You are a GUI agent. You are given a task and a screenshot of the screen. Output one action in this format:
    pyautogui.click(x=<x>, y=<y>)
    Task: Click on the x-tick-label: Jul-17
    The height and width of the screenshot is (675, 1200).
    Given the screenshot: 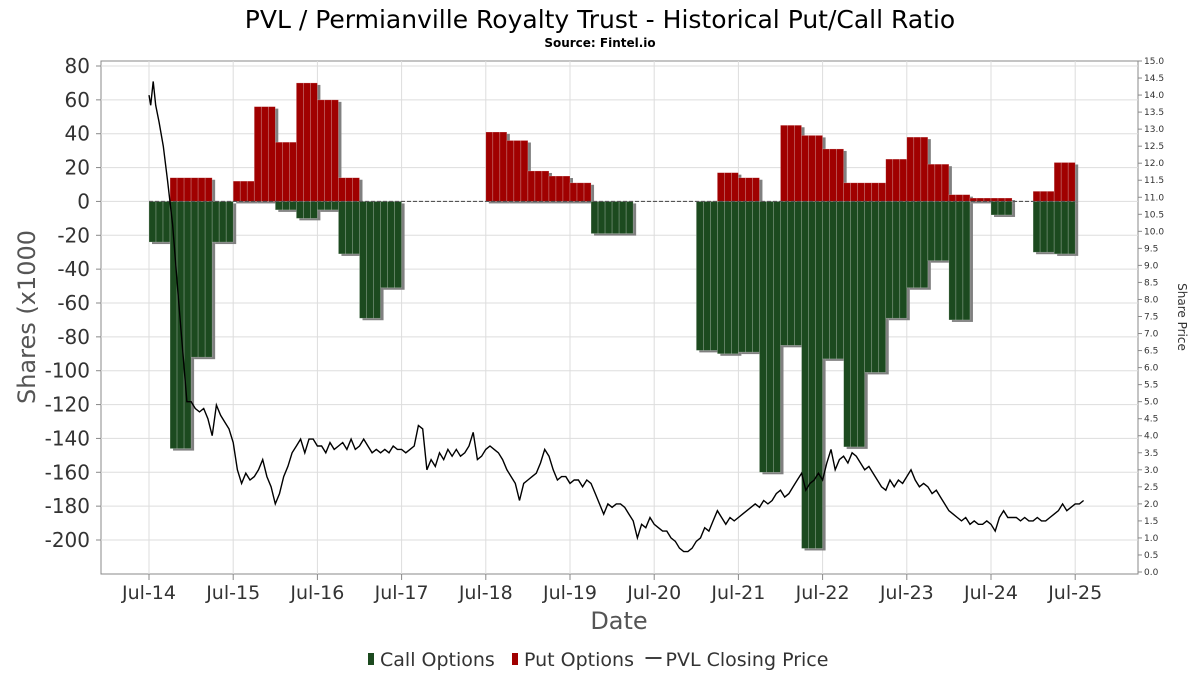 What is the action you would take?
    pyautogui.click(x=401, y=593)
    